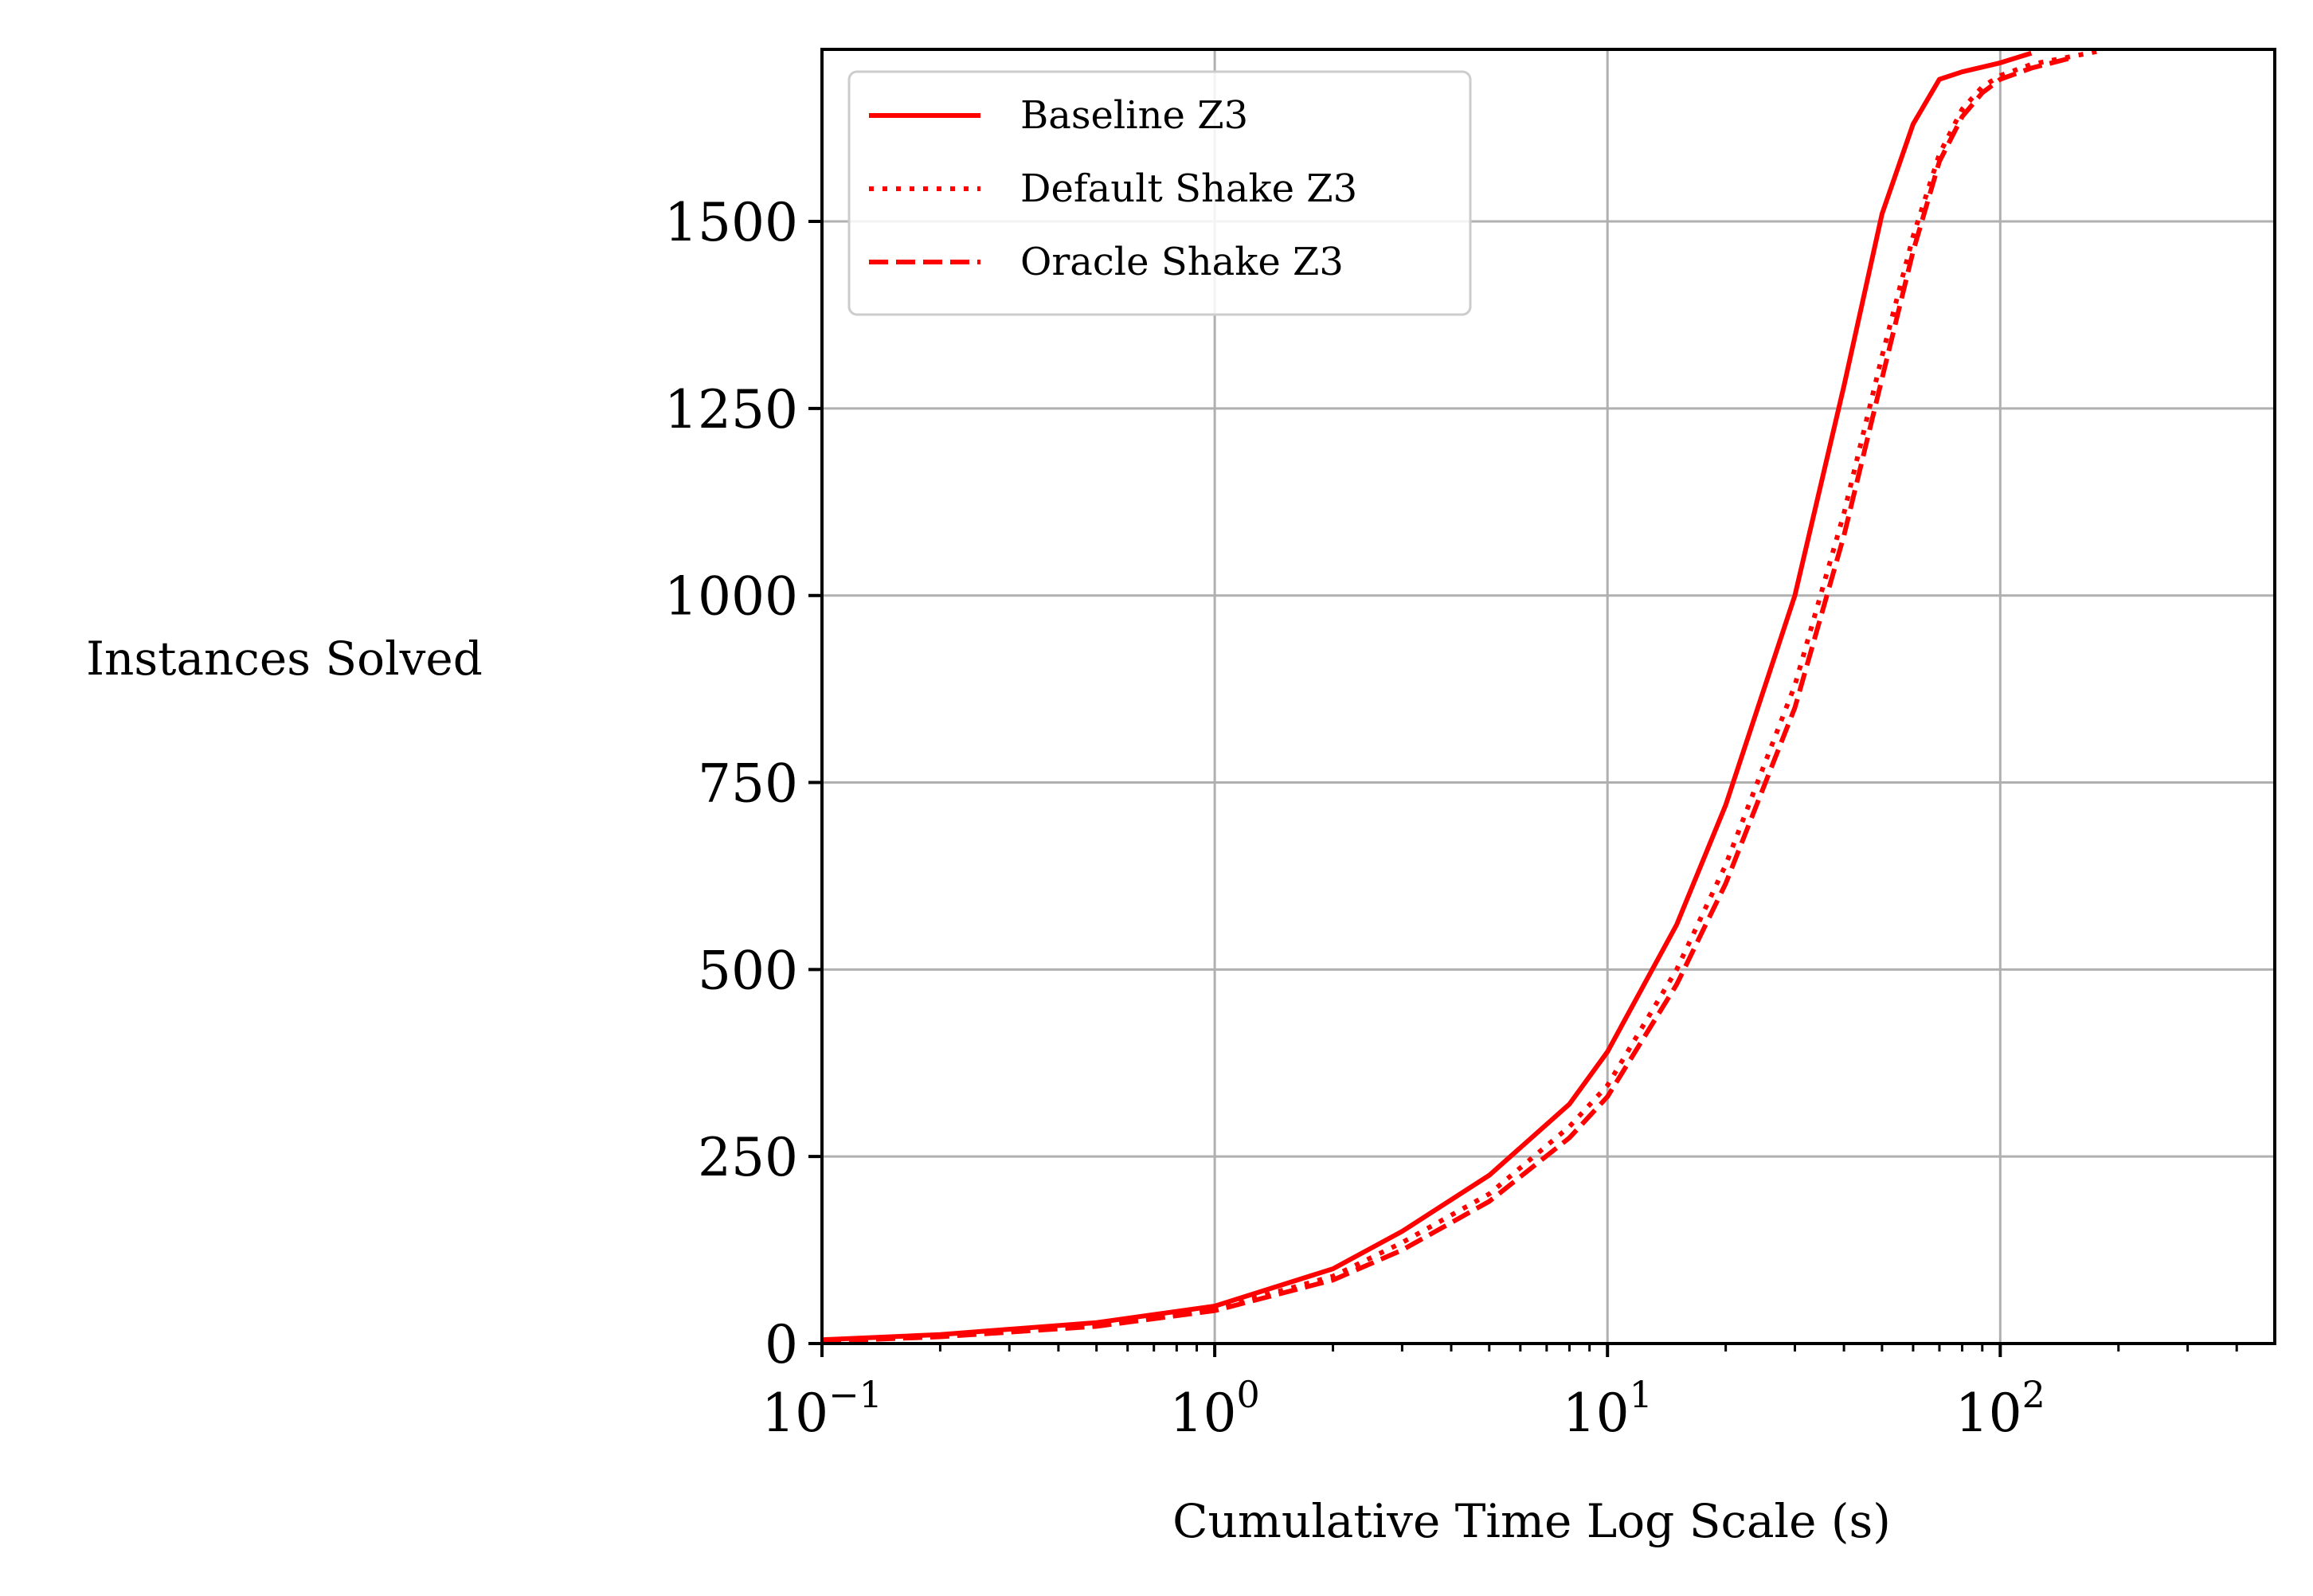  I want to click on y-tick-label: 1500, so click(731, 223).